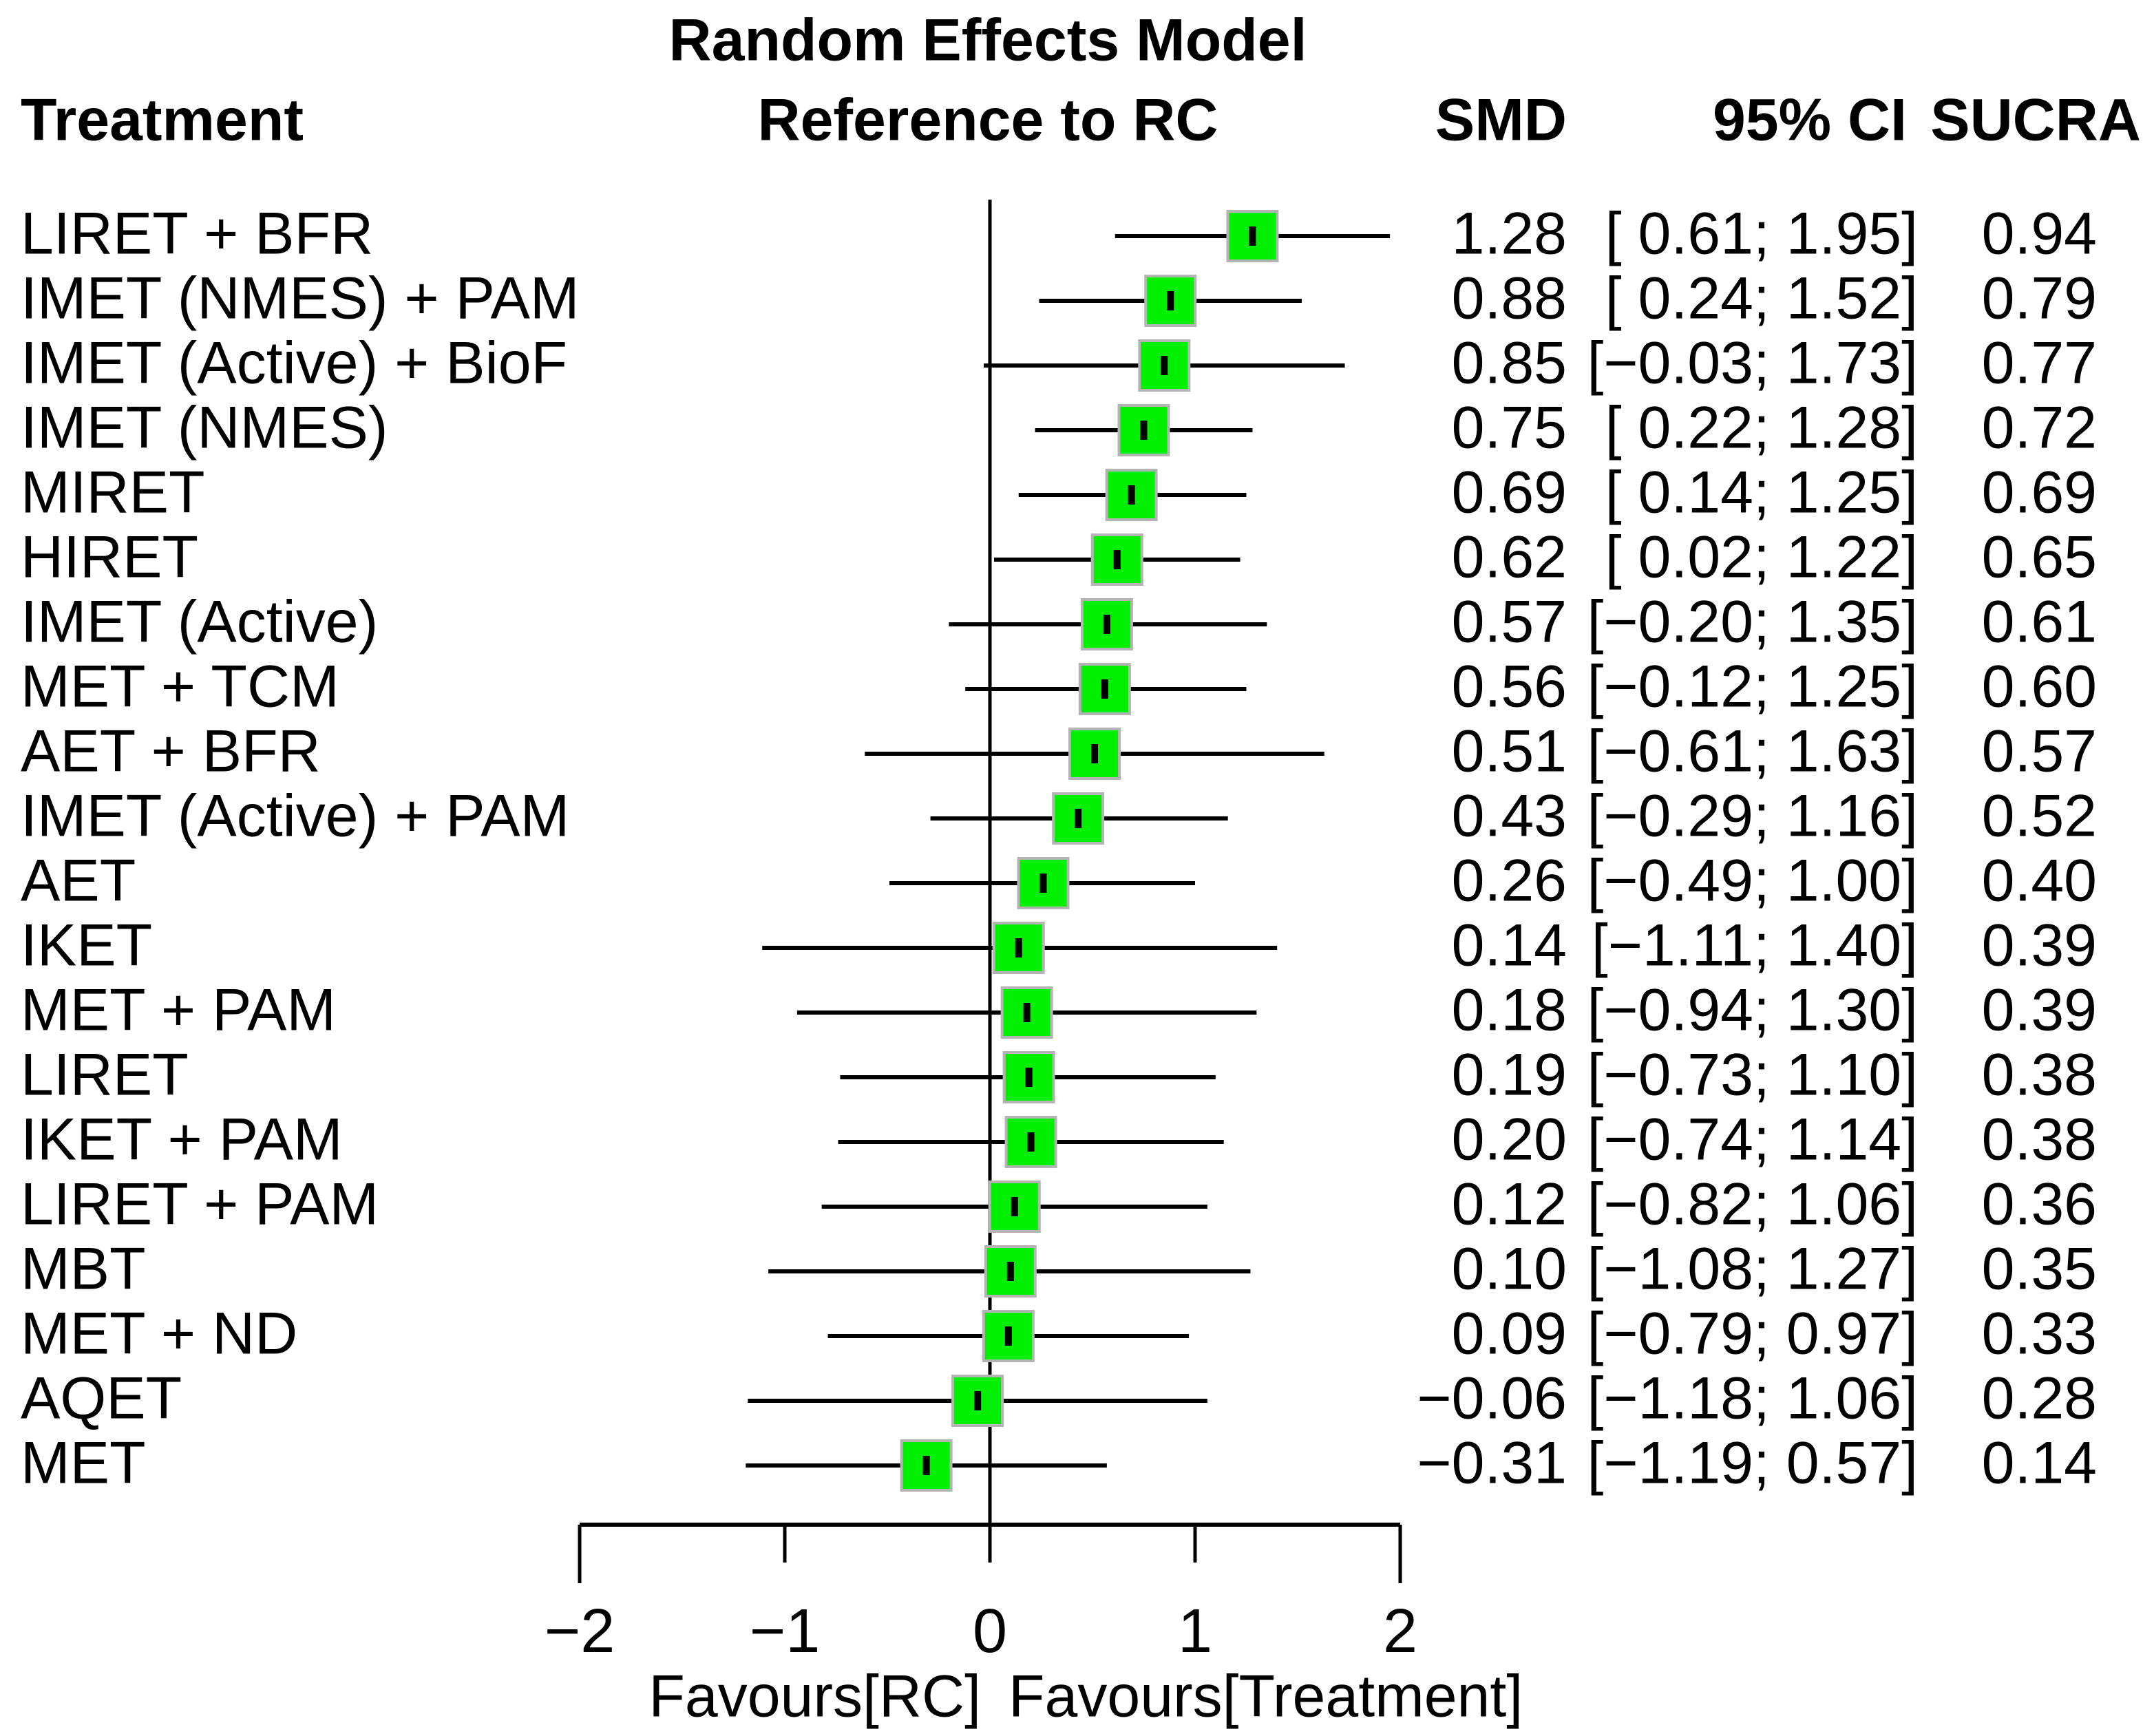 Image resolution: width=2154 pixels, height=1736 pixels. Describe the element at coordinates (1509, 1139) in the screenshot. I see `smd-value: 0.20` at that location.